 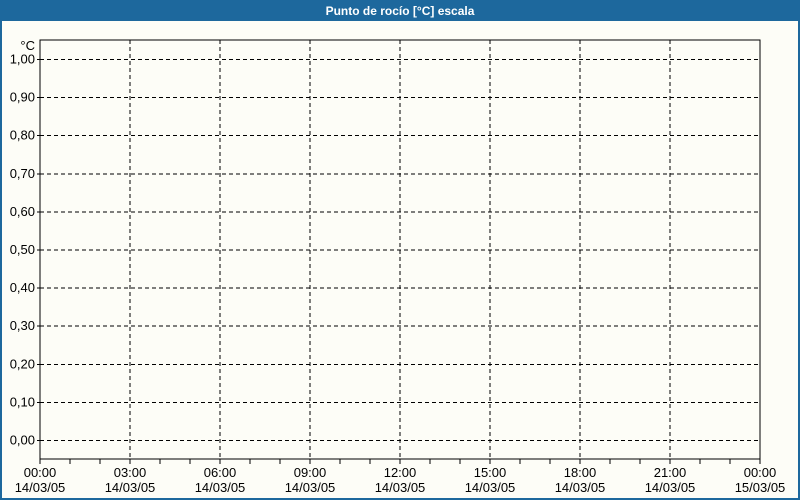 I want to click on x-axis-time-label: 18:00, so click(x=580, y=472).